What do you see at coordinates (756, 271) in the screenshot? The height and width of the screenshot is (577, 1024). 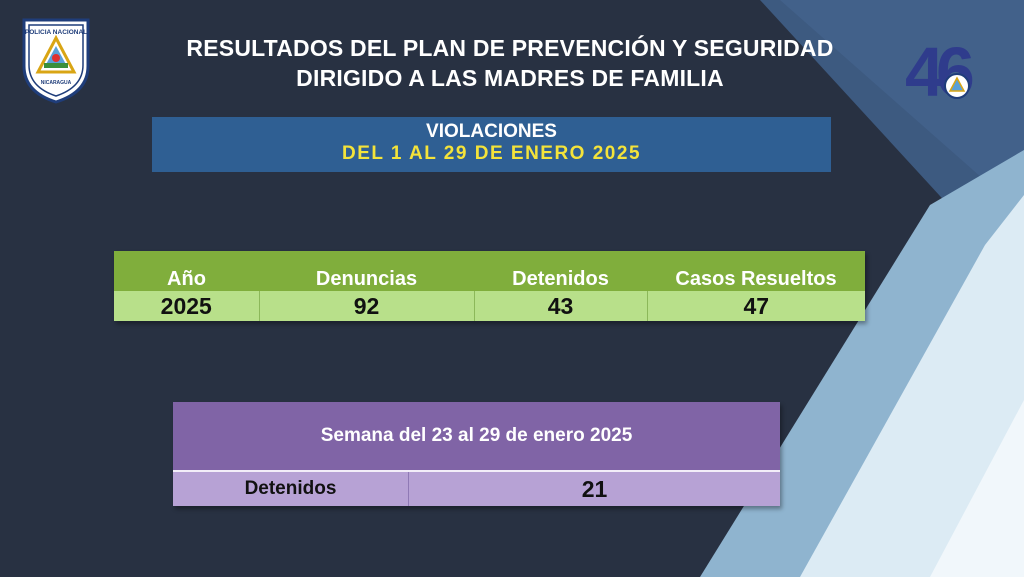 I see `column-header-cases-solved: Casos Resueltos` at bounding box center [756, 271].